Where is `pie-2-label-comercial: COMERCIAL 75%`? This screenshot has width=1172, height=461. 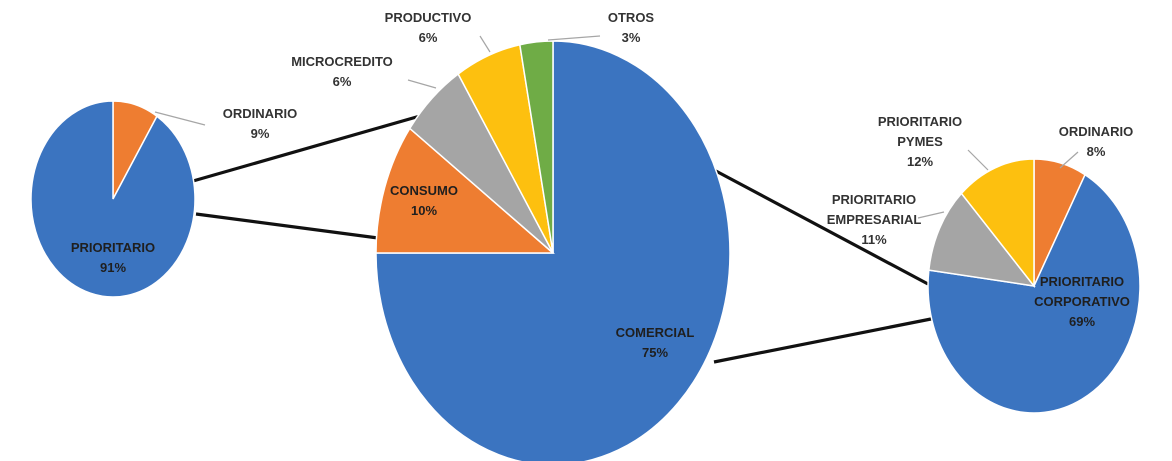 pie-2-label-comercial: COMERCIAL 75% is located at coordinates (655, 342).